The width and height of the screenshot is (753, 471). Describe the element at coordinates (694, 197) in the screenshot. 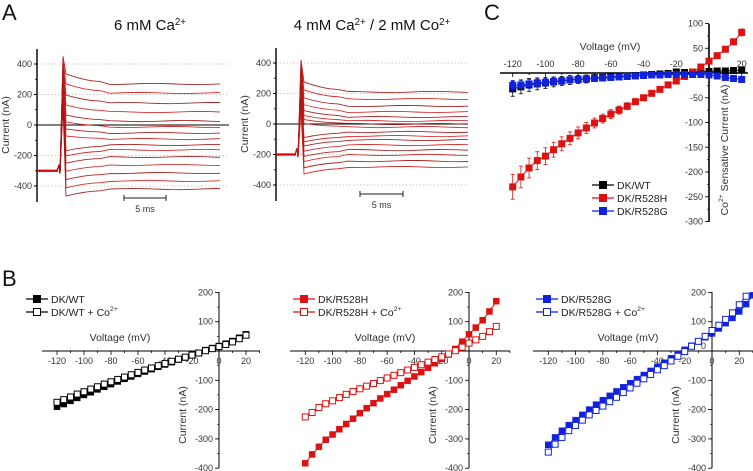

I see `y-tick-label: -250` at that location.